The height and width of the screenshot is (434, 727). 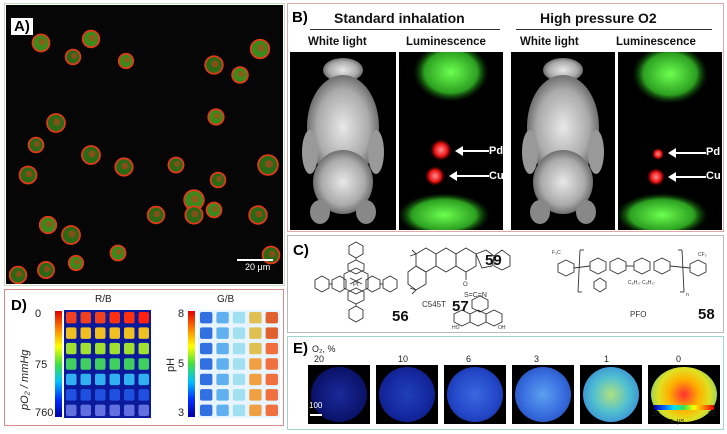 I want to click on svg-text: F₃C, so click(x=556, y=253).